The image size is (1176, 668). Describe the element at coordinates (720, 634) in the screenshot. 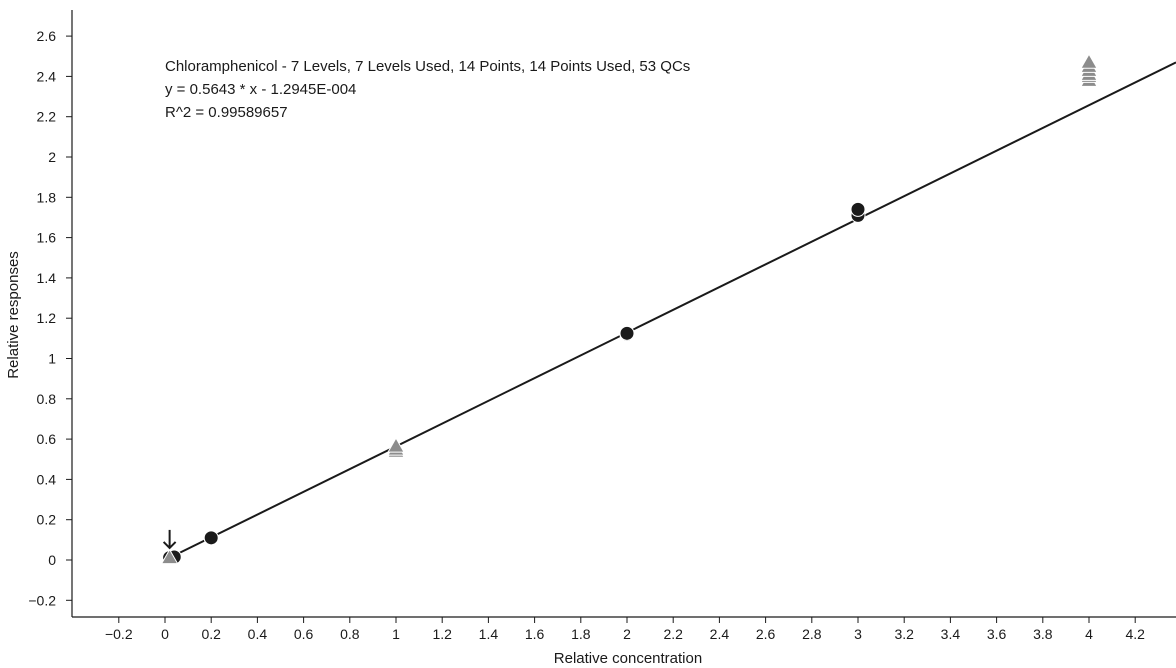

I see `x-tick-label: 2.4` at that location.